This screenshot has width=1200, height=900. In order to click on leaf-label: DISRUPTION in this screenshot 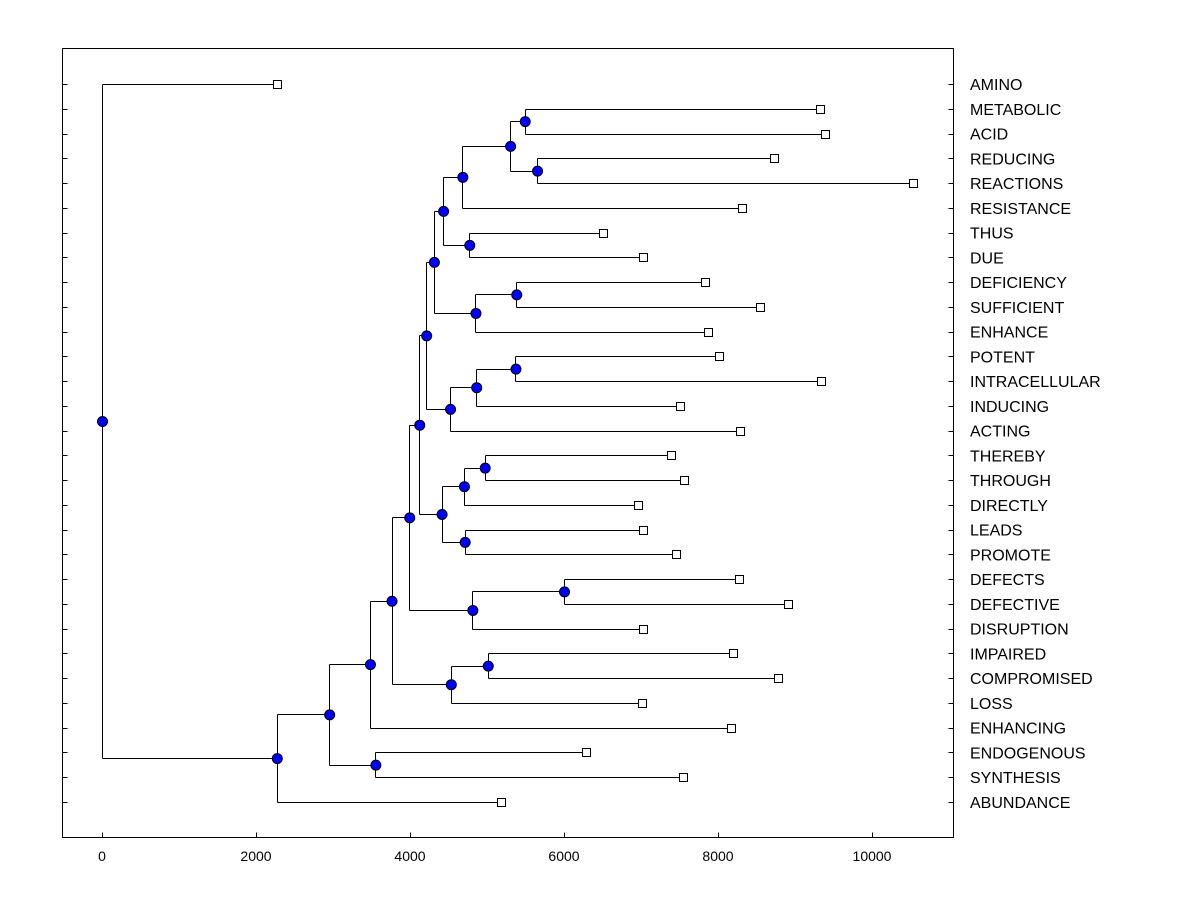, I will do `click(1019, 630)`.